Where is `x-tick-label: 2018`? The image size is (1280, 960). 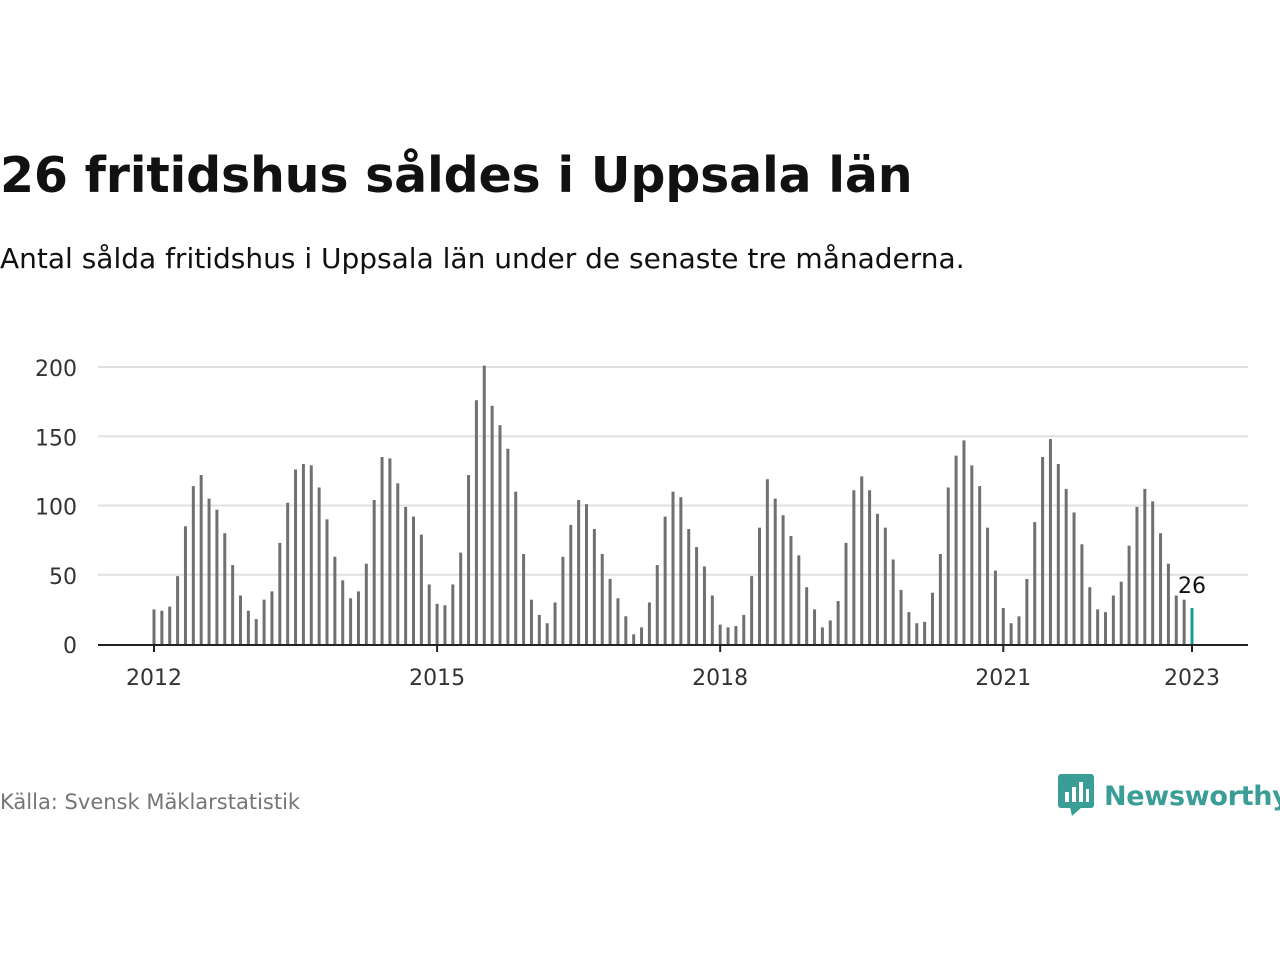 x-tick-label: 2018 is located at coordinates (720, 678).